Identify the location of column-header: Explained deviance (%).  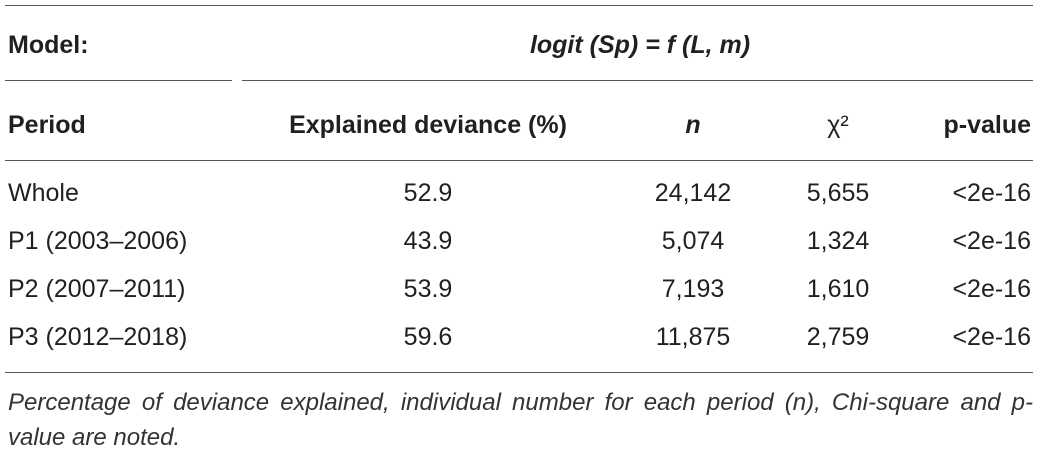
(428, 125).